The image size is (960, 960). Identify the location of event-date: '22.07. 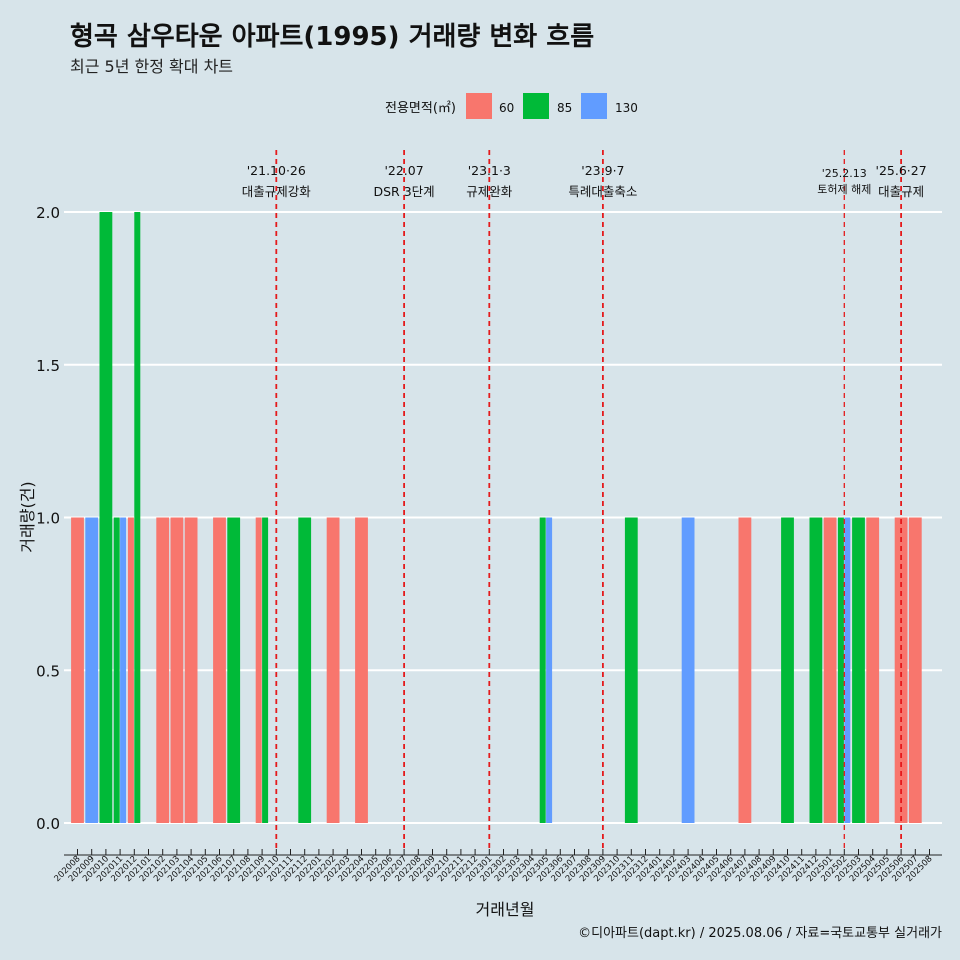
(403, 170).